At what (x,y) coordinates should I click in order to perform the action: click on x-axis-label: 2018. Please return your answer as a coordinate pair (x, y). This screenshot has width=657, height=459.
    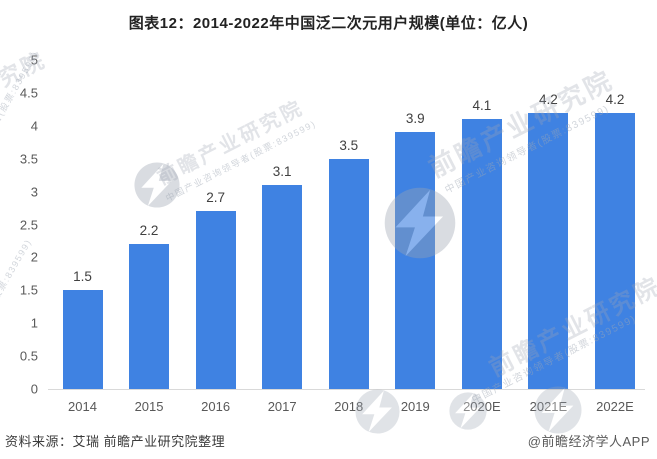
    Looking at the image, I should click on (349, 406).